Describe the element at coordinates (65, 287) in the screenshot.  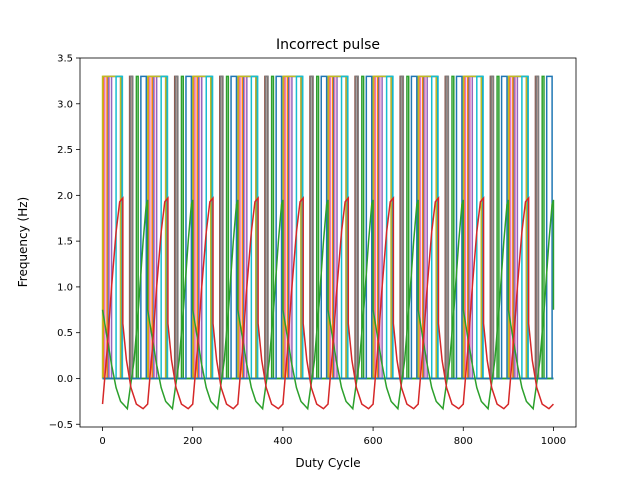
I see `y-tick-label: 1.0` at that location.